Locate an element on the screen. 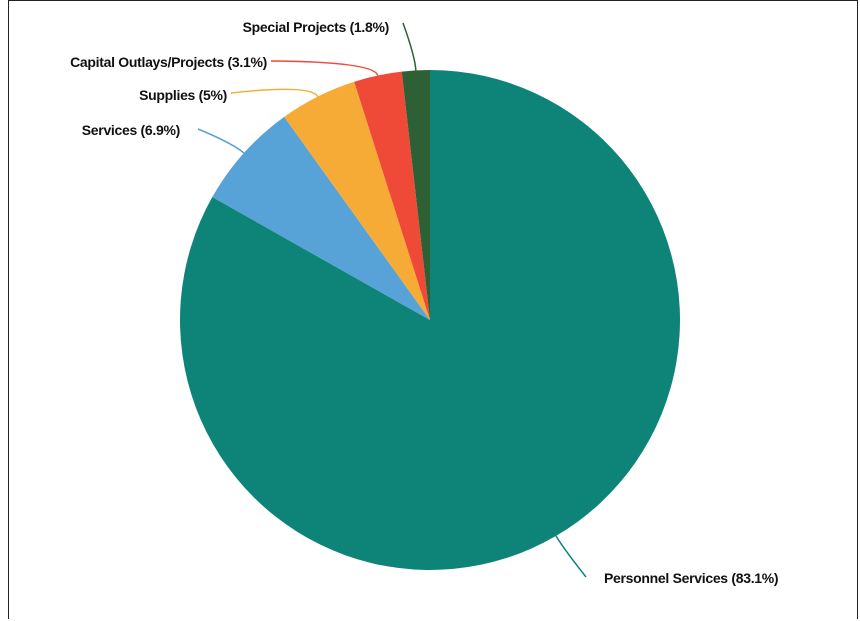 This screenshot has height=621, width=860. pie-slice-supplies is located at coordinates (357, 200).